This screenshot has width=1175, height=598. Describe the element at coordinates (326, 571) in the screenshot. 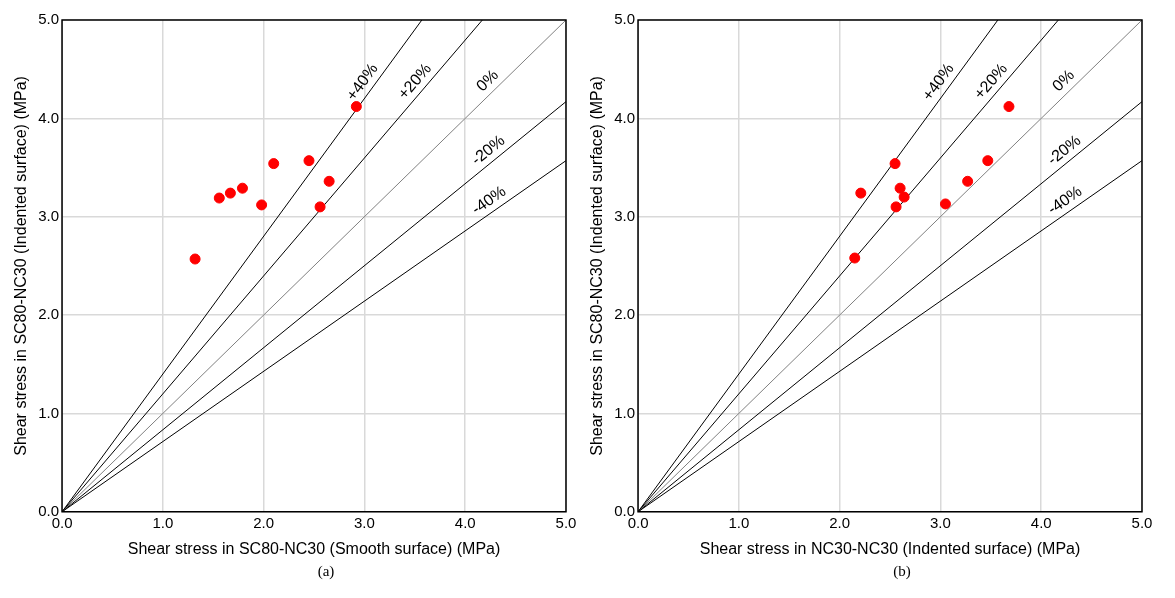

I see `text: (a)` at that location.